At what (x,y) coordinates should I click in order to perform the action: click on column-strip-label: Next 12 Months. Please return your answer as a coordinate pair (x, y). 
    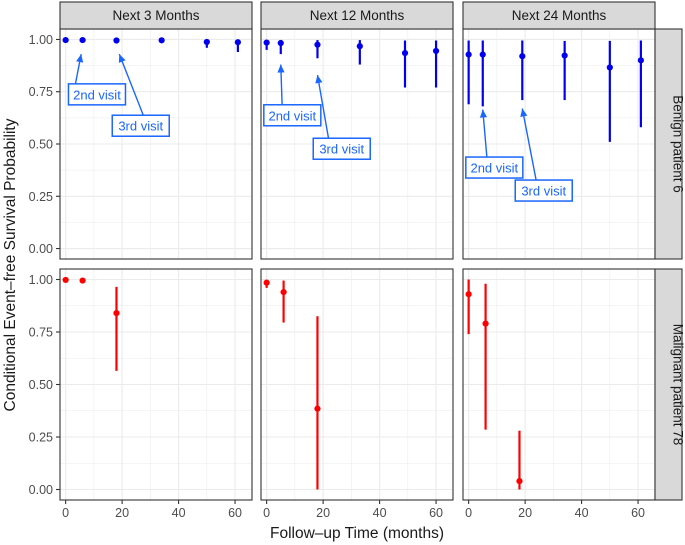
    Looking at the image, I should click on (357, 15).